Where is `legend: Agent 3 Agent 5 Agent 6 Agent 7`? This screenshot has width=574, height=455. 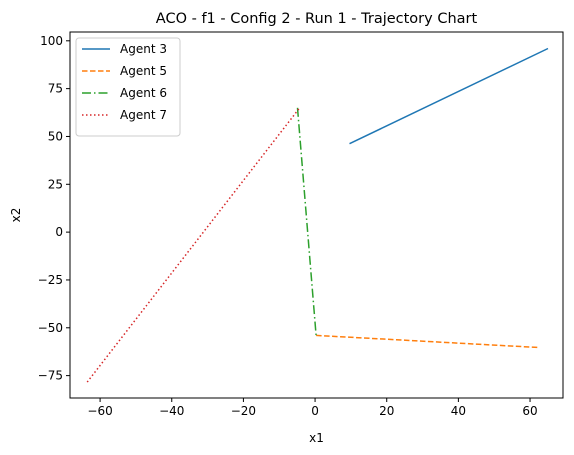
legend: Agent 3 Agent 5 Agent 6 Agent 7 is located at coordinates (128, 87).